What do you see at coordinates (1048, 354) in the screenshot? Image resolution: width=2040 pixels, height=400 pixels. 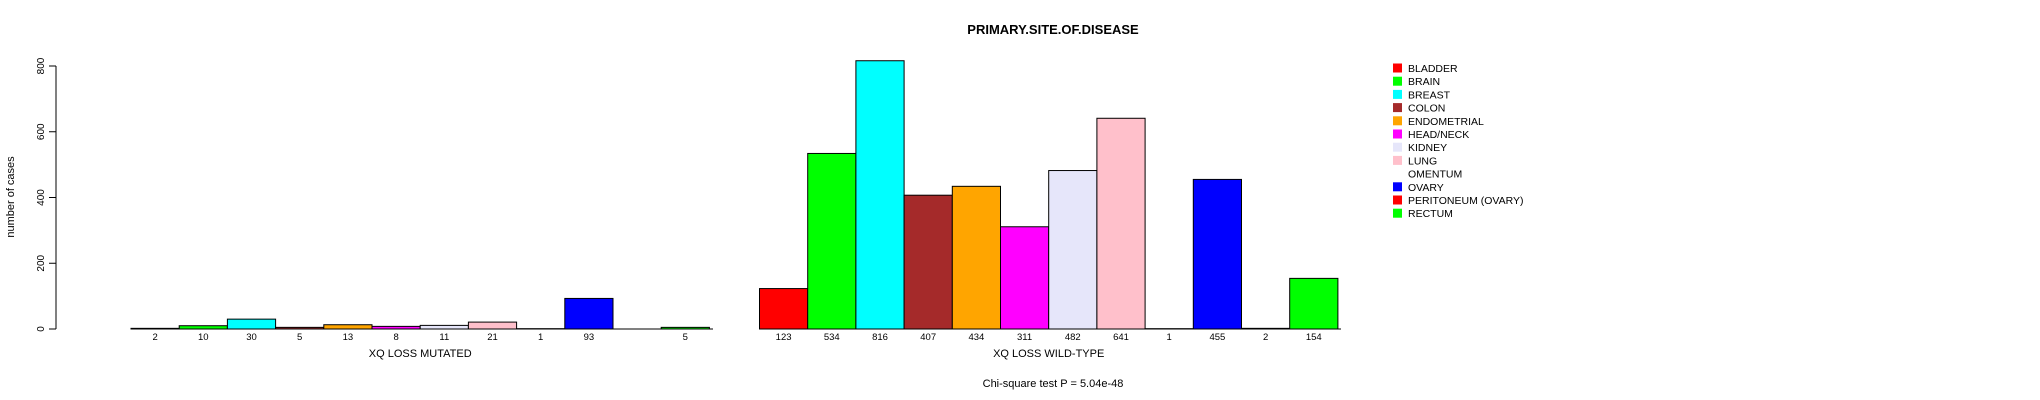 I see `series-label: XQ LOSS WILD-TYPE` at bounding box center [1048, 354].